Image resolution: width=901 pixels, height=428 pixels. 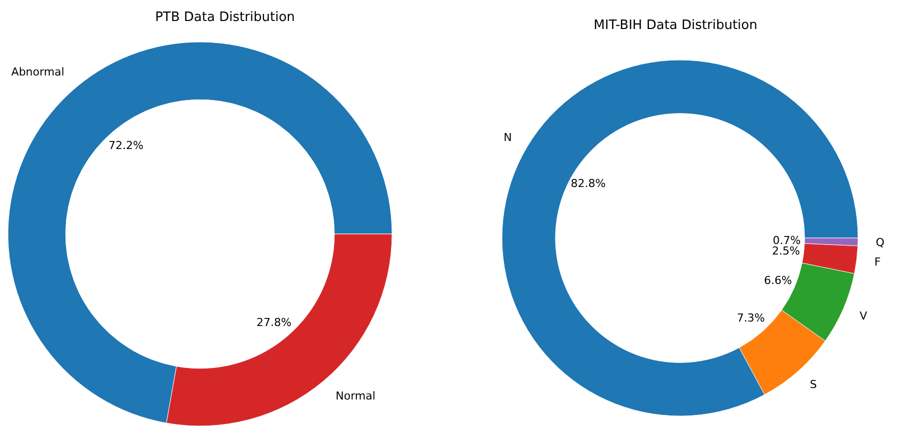 What do you see at coordinates (356, 395) in the screenshot?
I see `slice-label: Normal` at bounding box center [356, 395].